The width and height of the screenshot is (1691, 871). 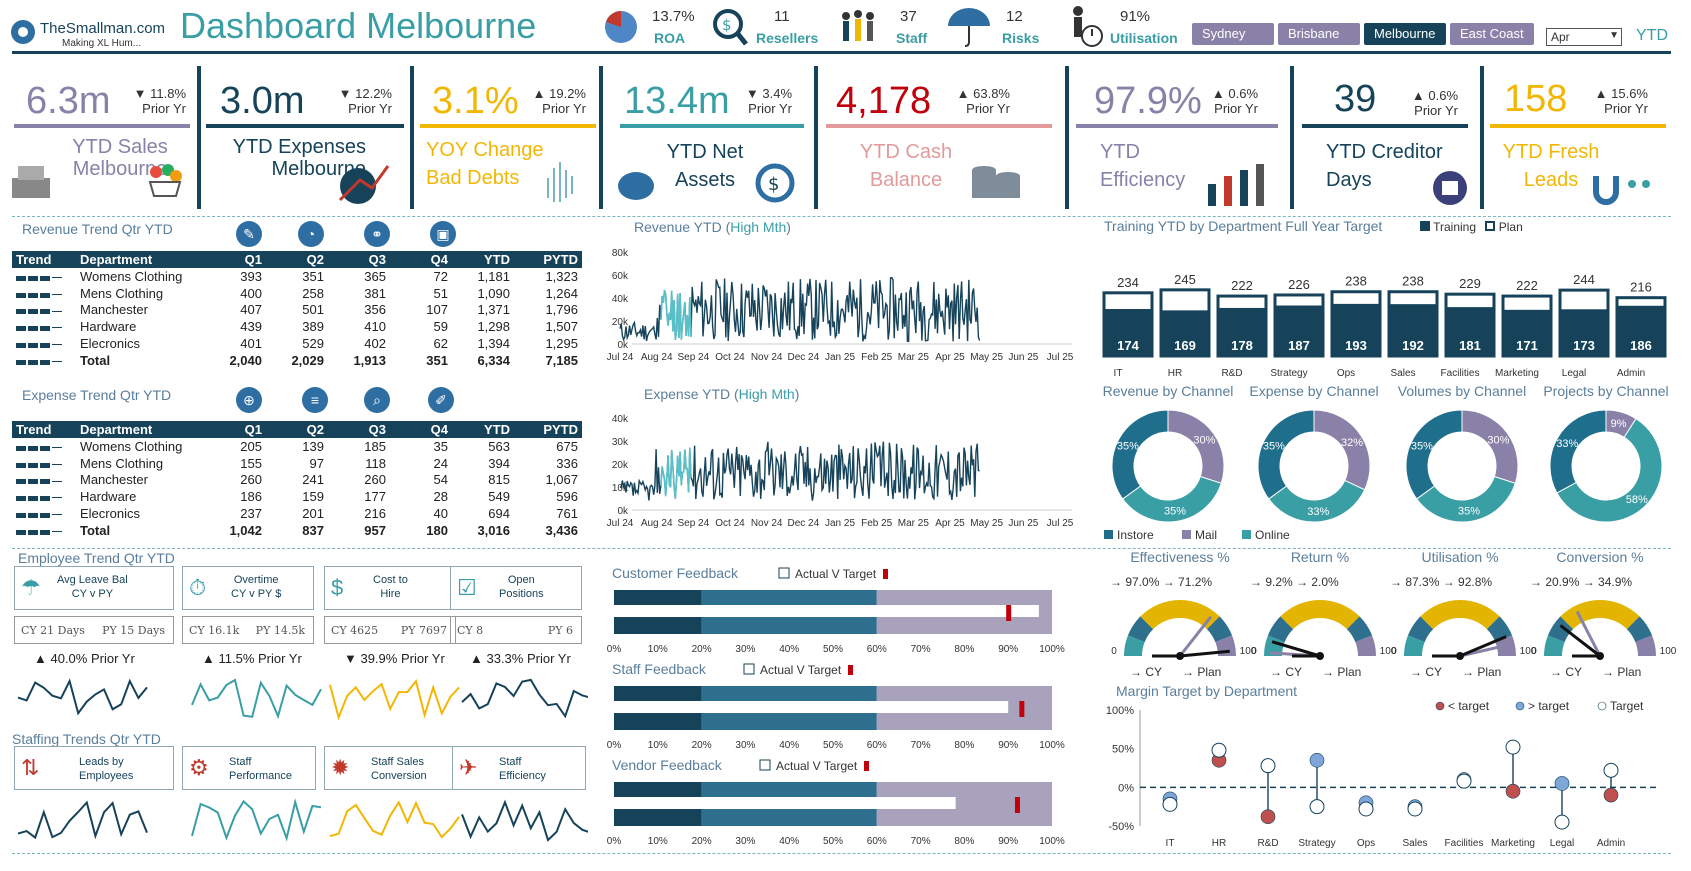 I want to click on table-row: Womens Clothing 205 139 185 35 563 675, so click(x=297, y=446).